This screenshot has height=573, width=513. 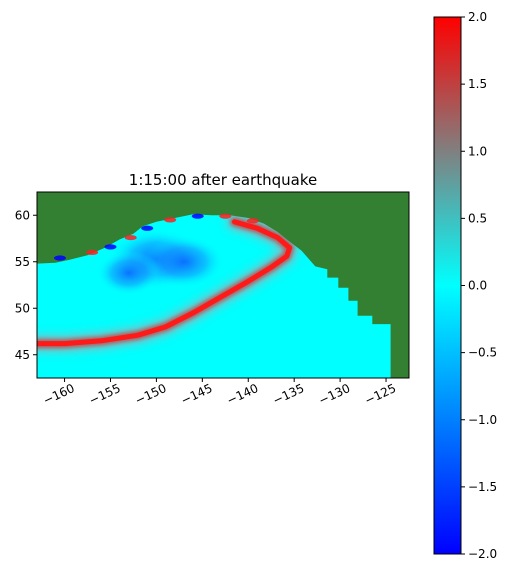 I want to click on y-tick-label: 55, so click(x=22, y=262).